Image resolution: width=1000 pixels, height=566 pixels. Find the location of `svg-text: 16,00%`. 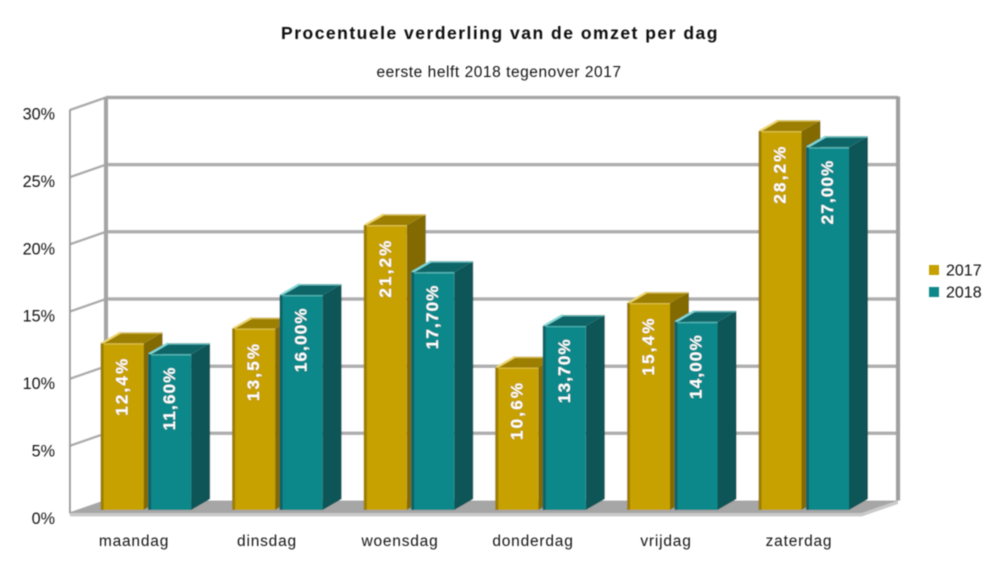

svg-text: 16,00% is located at coordinates (301, 339).